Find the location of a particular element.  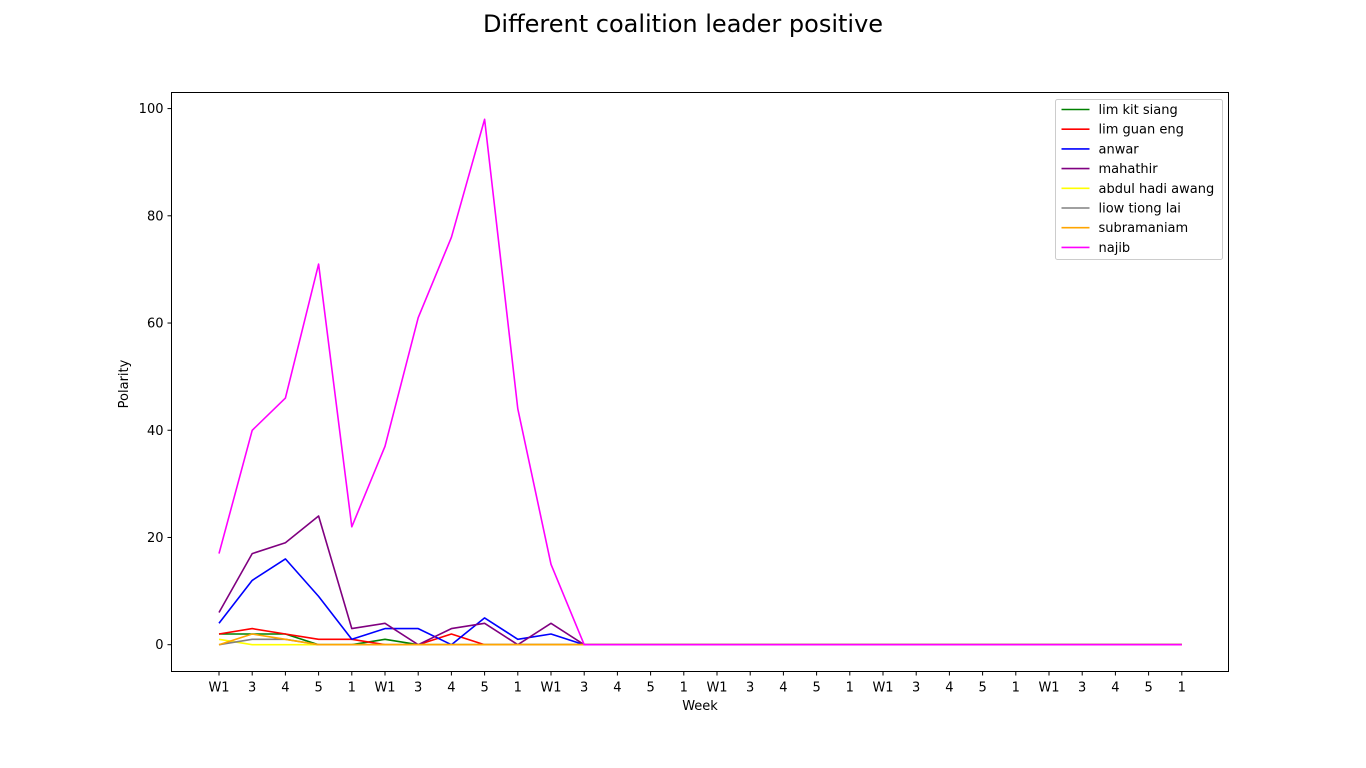

y-tick-label: 60 is located at coordinates (155, 324).